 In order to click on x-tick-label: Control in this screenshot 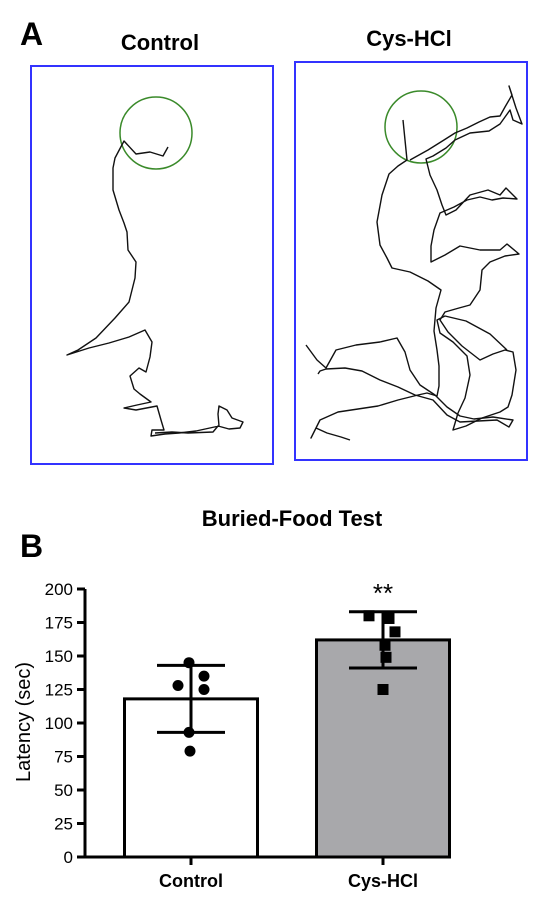, I will do `click(191, 881)`.